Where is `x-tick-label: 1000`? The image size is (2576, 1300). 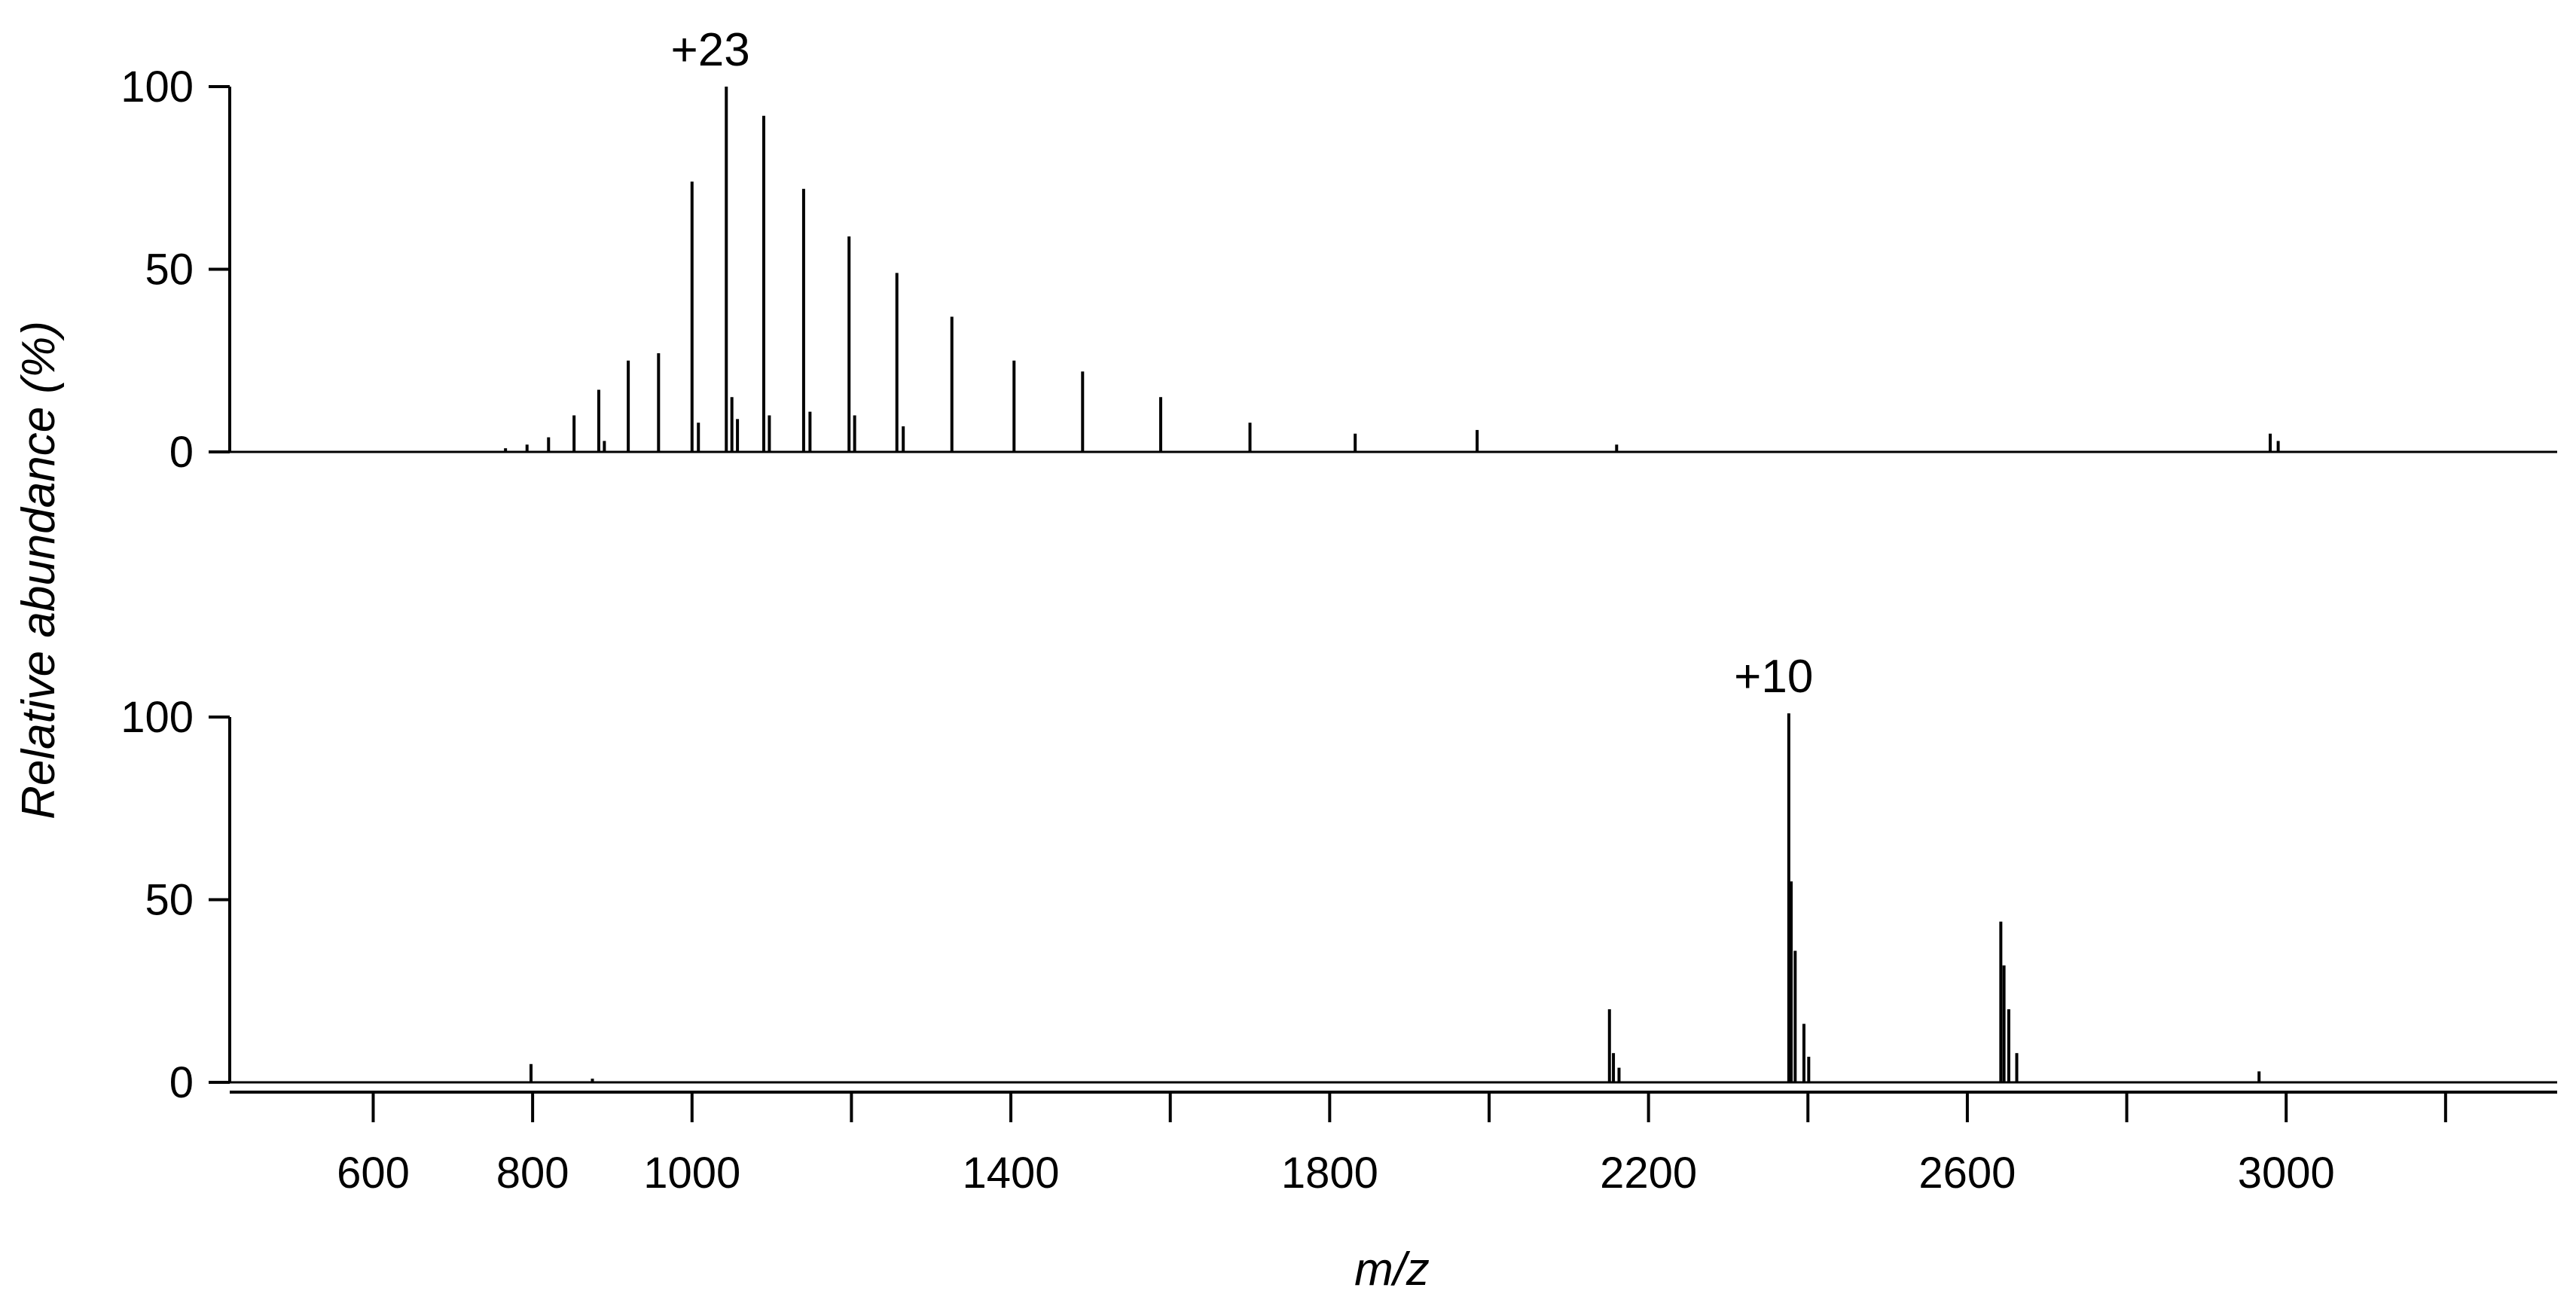
x-tick-label: 1000 is located at coordinates (692, 1173).